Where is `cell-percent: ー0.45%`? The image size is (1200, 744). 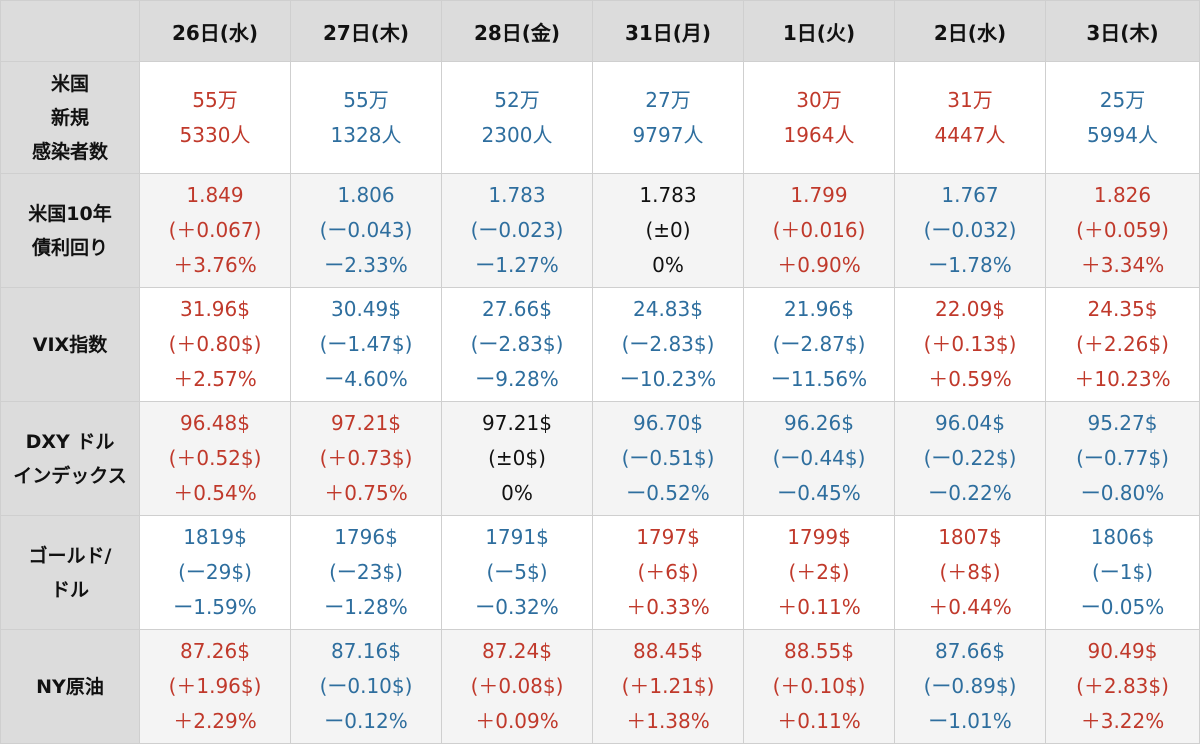 cell-percent: ー0.45% is located at coordinates (819, 493).